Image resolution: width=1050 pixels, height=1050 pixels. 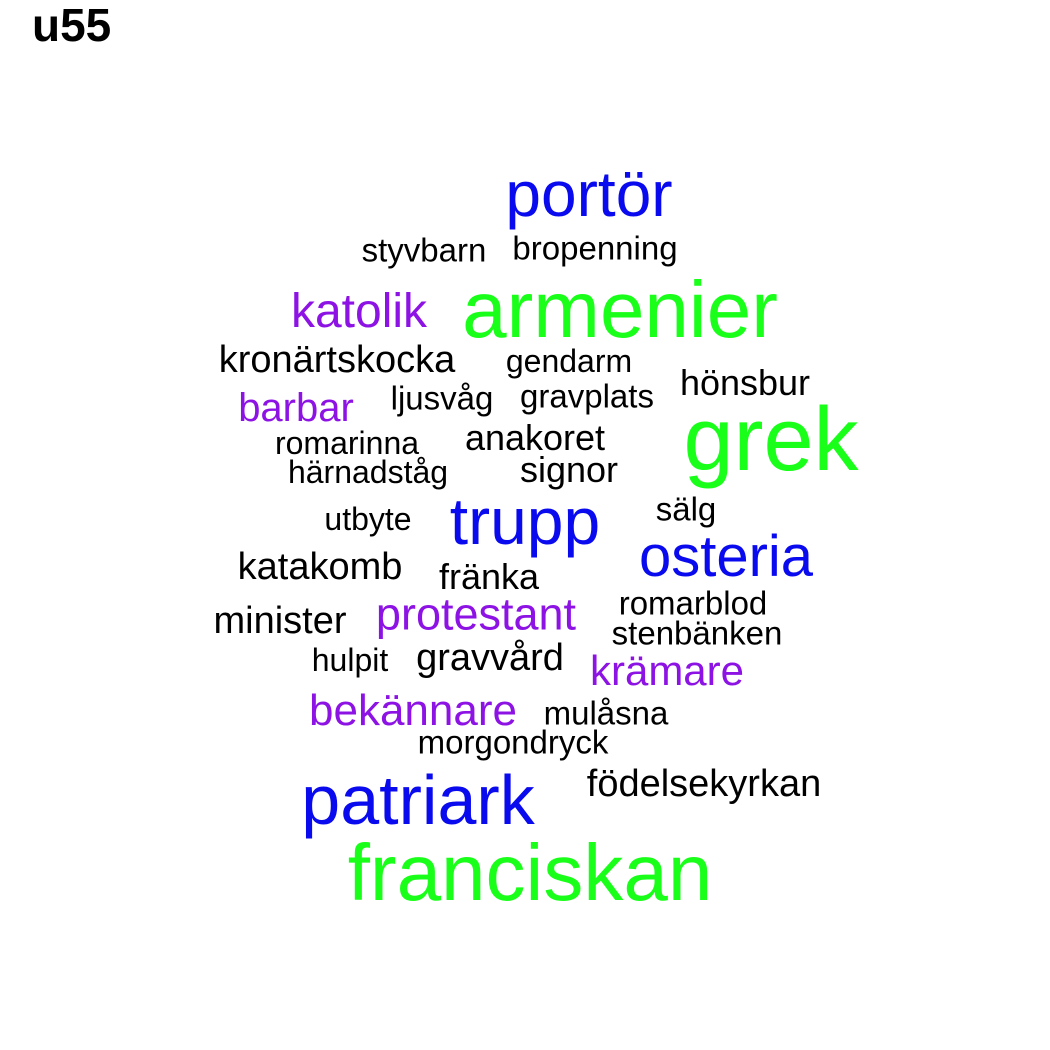 I want to click on word-morgondryck: morgondryck, so click(x=513, y=742).